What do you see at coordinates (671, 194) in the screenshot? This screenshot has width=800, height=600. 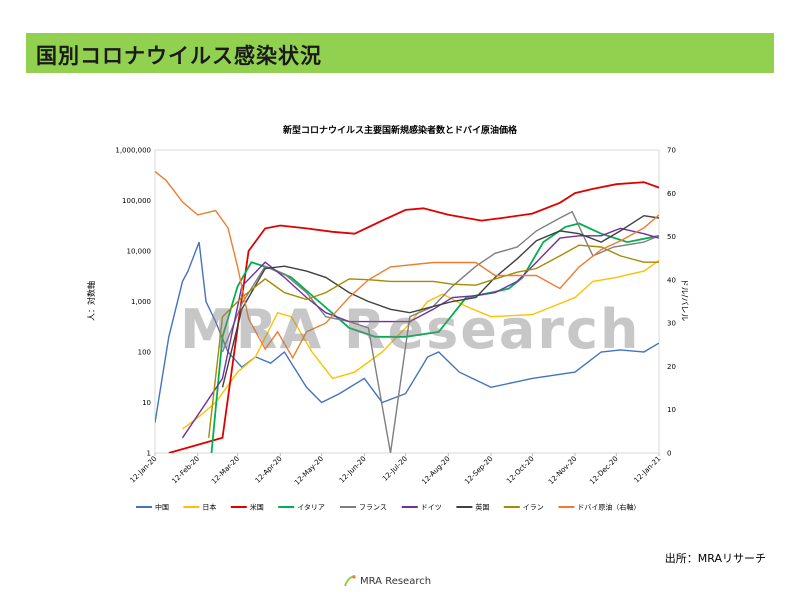 I see `y2-tick-label: 60` at bounding box center [671, 194].